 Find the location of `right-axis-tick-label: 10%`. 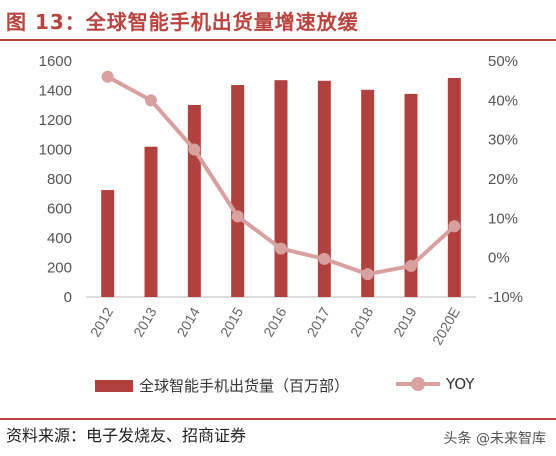

right-axis-tick-label: 10% is located at coordinates (503, 218).